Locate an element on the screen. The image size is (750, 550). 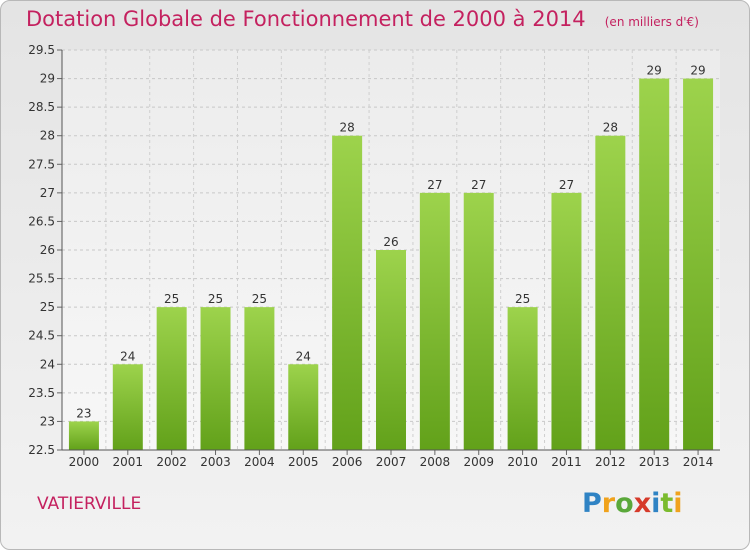
y-tick-label: 29 is located at coordinates (47, 79).